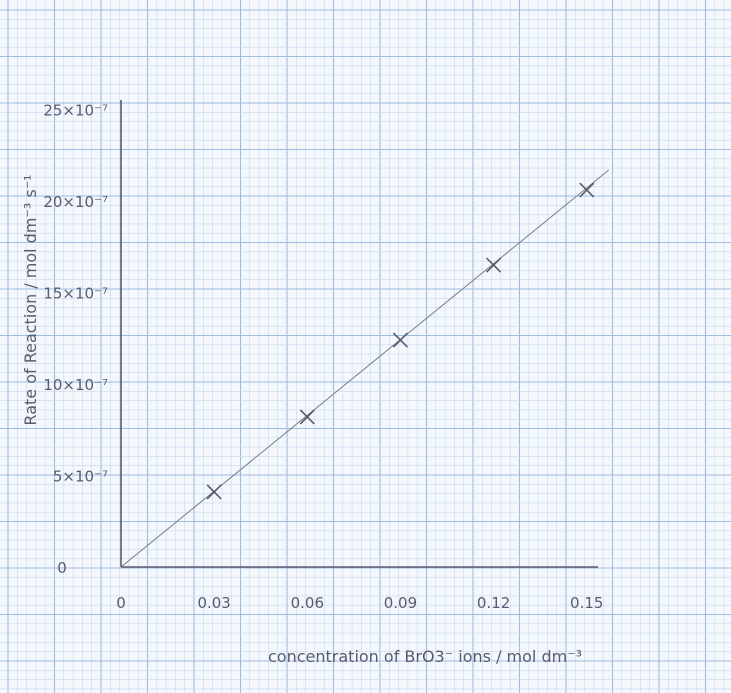 The image size is (731, 693). What do you see at coordinates (121, 603) in the screenshot?
I see `x-tick-label: 0` at bounding box center [121, 603].